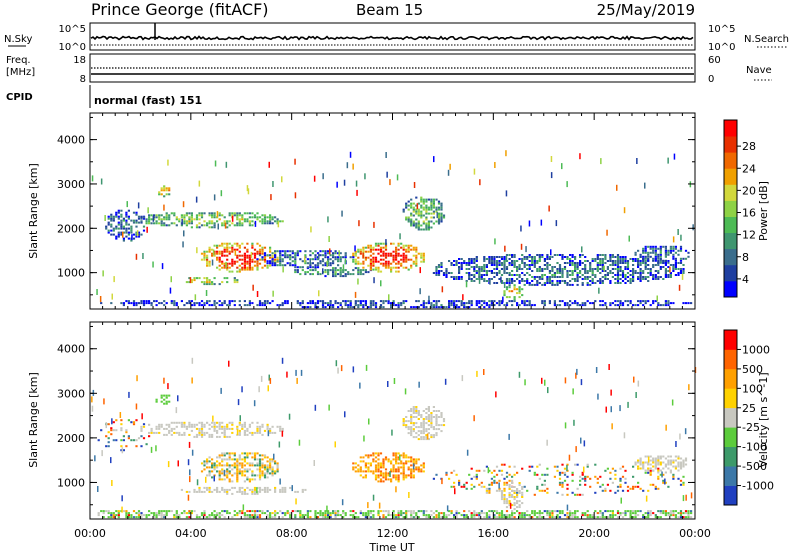  Describe the element at coordinates (71, 438) in the screenshot. I see `y-tick-label: 2000` at that location.